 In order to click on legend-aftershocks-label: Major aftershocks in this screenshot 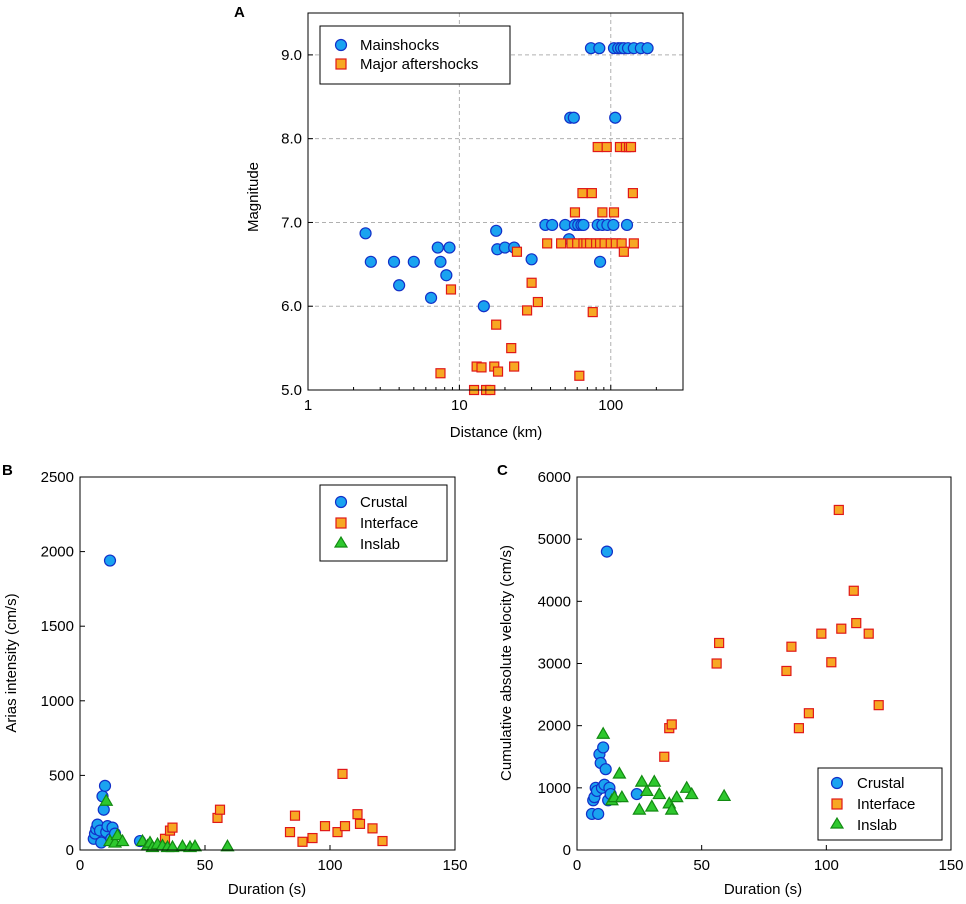, I will do `click(419, 64)`.